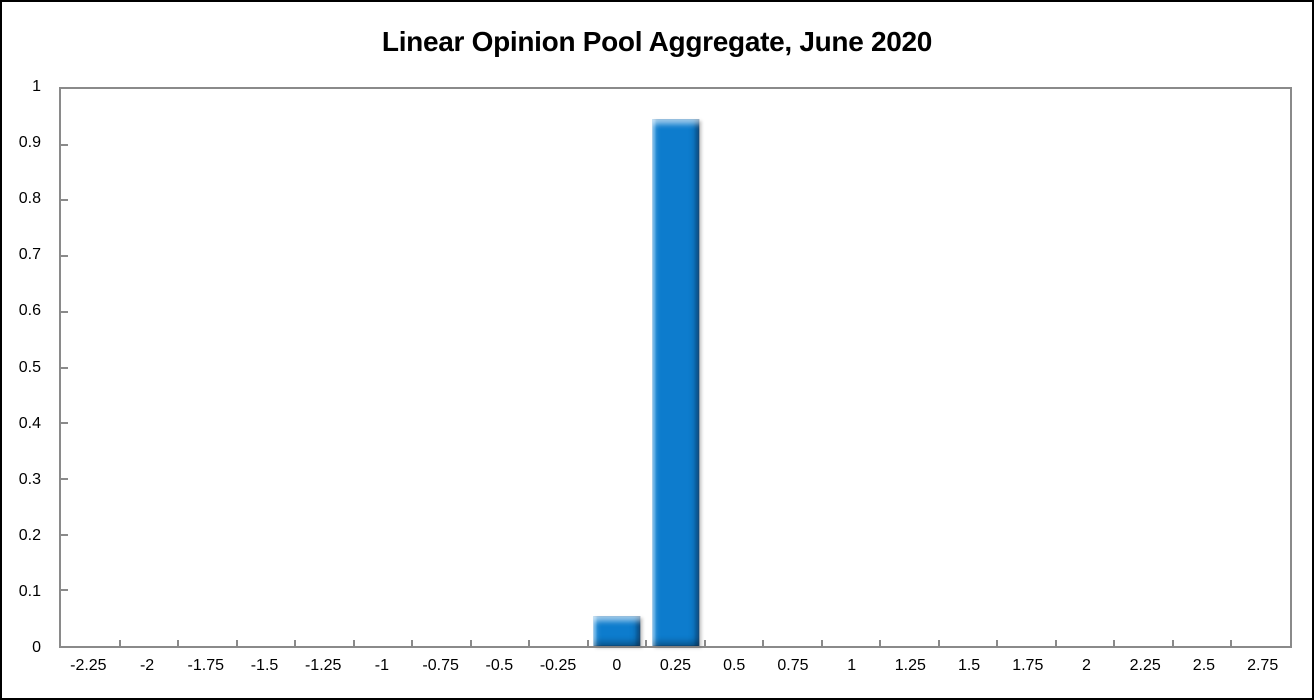  Describe the element at coordinates (29, 591) in the screenshot. I see `y-axis-tick-label: 0.1` at that location.